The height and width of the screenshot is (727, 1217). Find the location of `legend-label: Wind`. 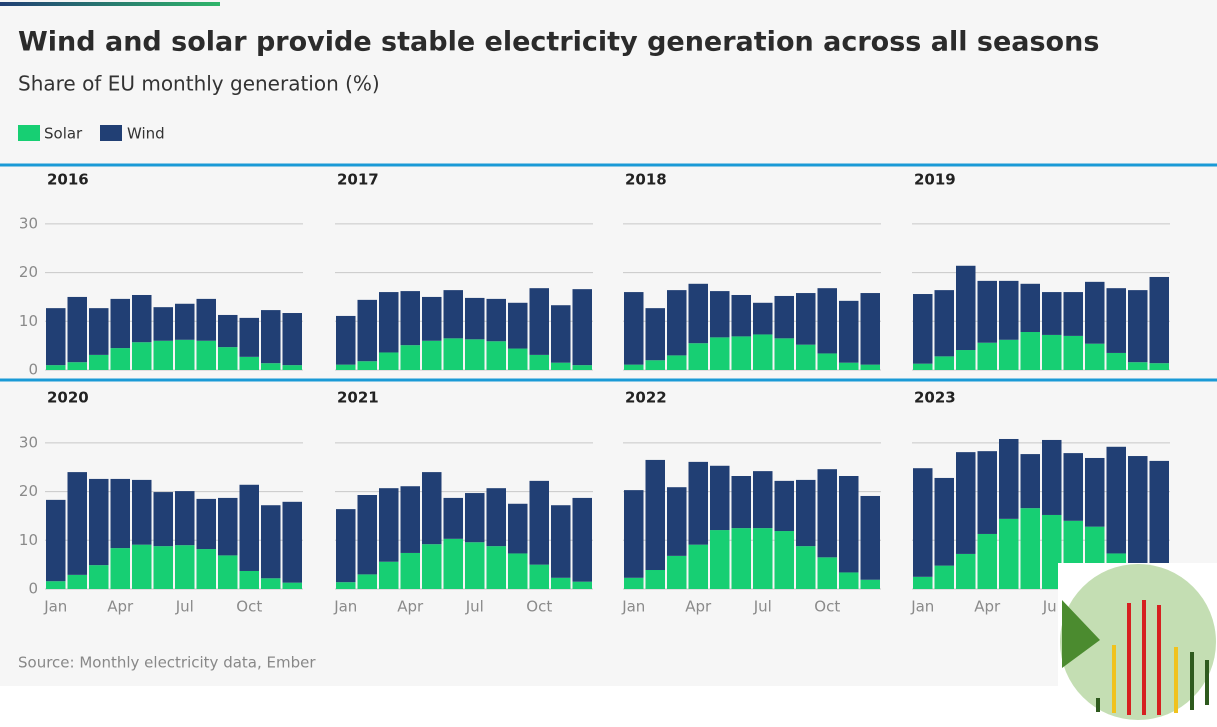

legend-label: Wind is located at coordinates (146, 134).